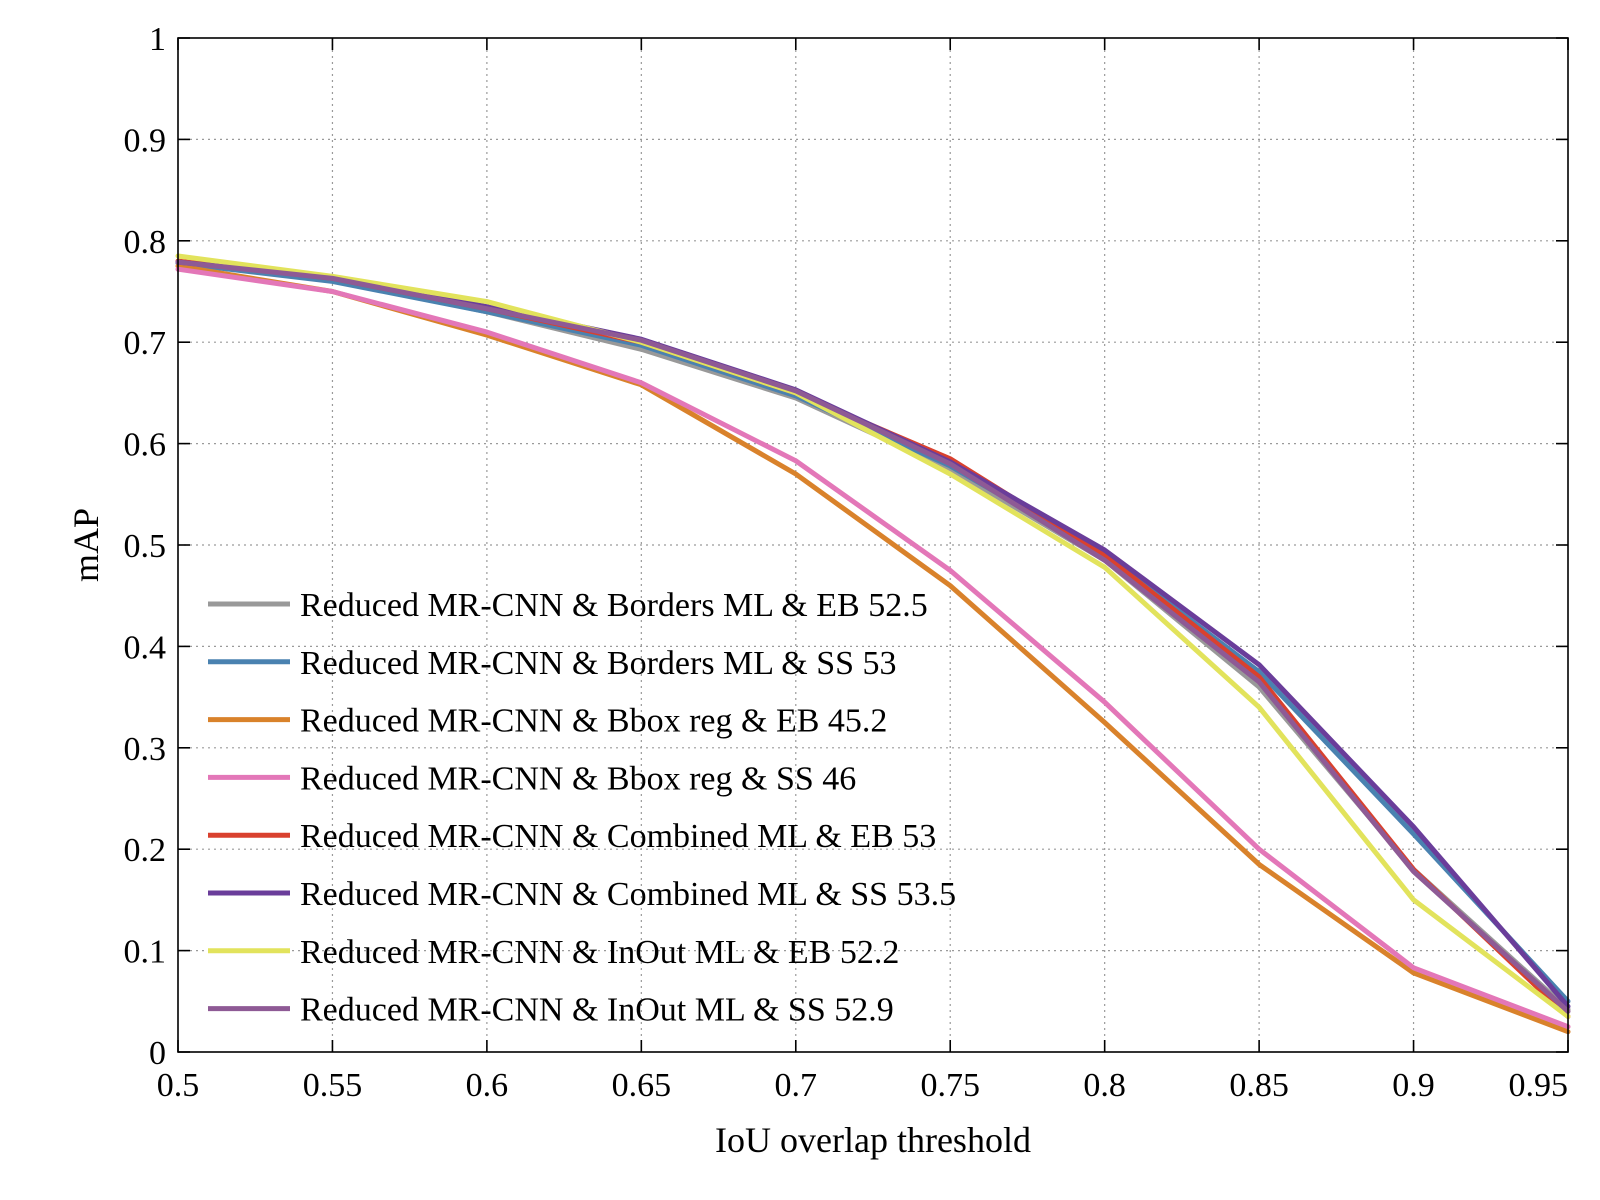 This screenshot has height=1200, width=1600. Describe the element at coordinates (157, 1053) in the screenshot. I see `y-tick-label: 0` at that location.